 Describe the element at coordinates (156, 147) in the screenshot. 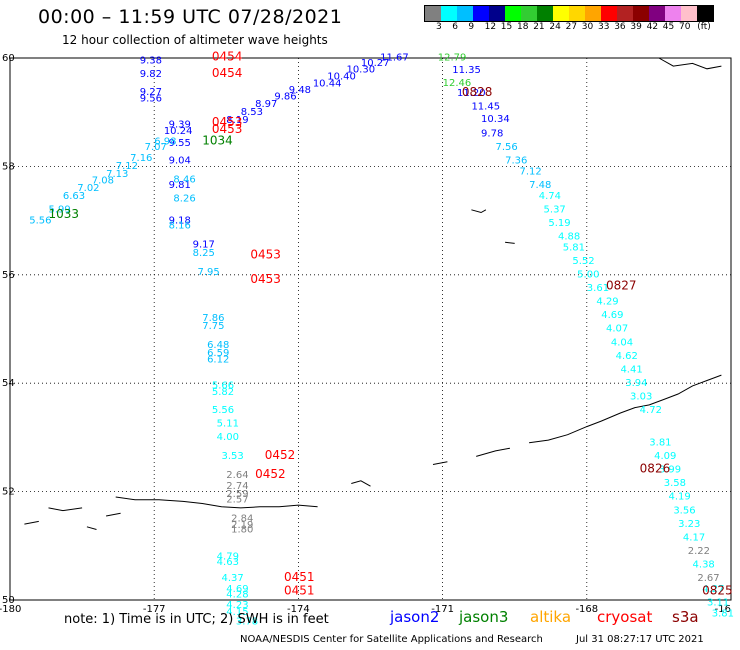

I see `wave-height-label: 7.07` at that location.